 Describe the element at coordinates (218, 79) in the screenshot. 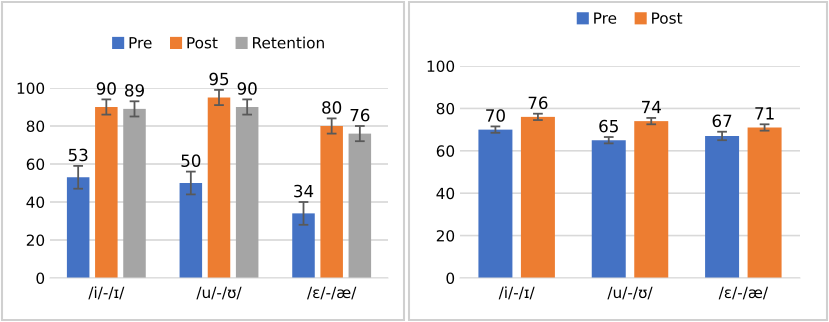

I see `data-label: 95` at that location.